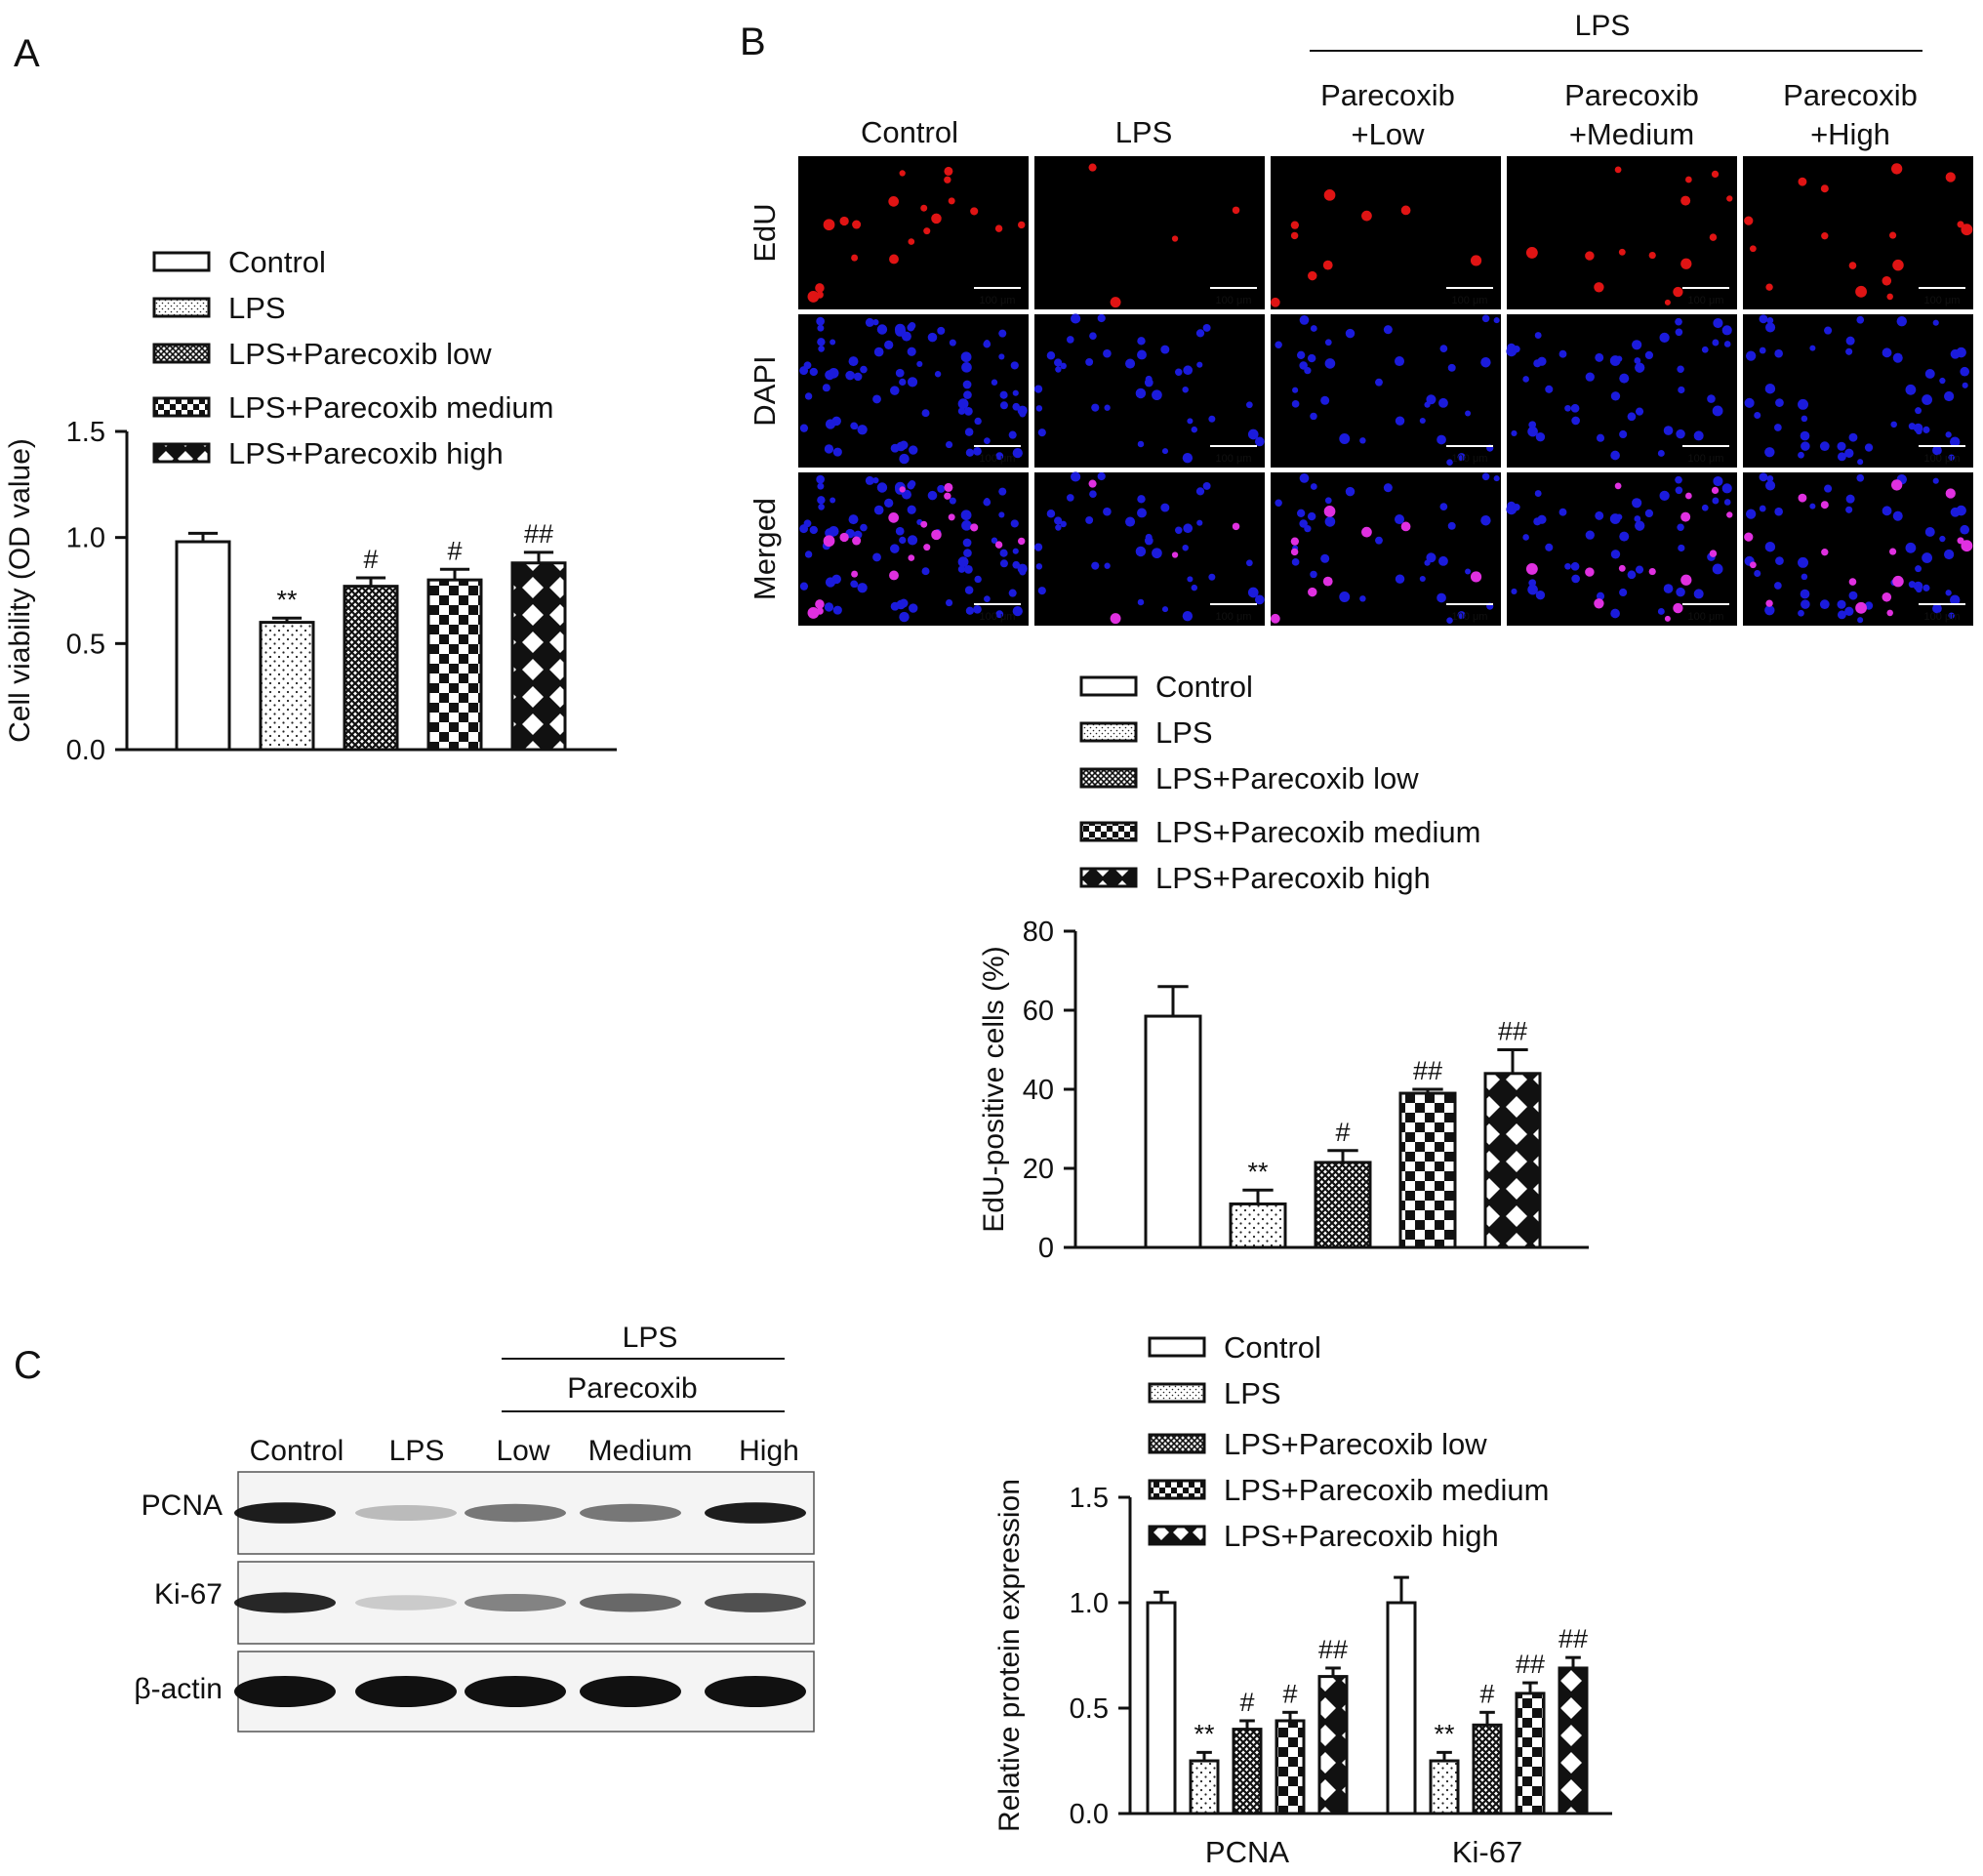 The image size is (1983, 1876). I want to click on micro-column-label: +High, so click(1850, 134).